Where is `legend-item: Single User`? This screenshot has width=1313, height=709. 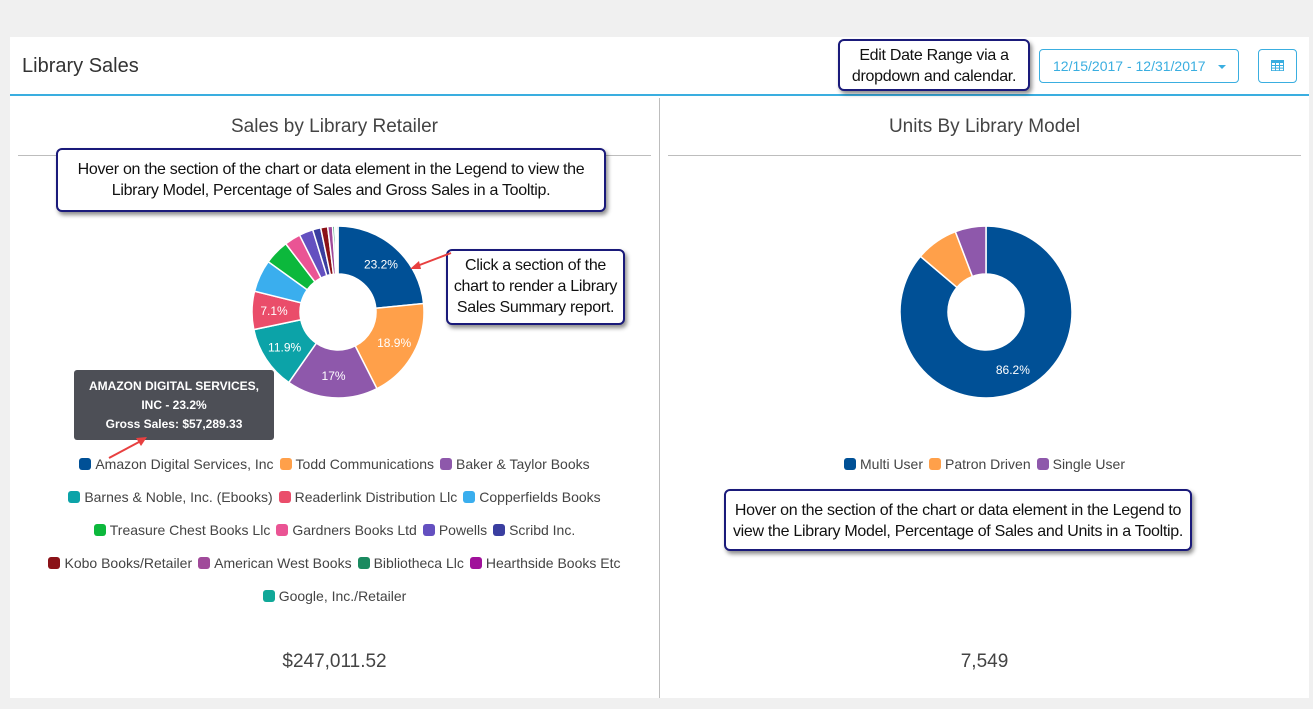 legend-item: Single User is located at coordinates (1080, 464).